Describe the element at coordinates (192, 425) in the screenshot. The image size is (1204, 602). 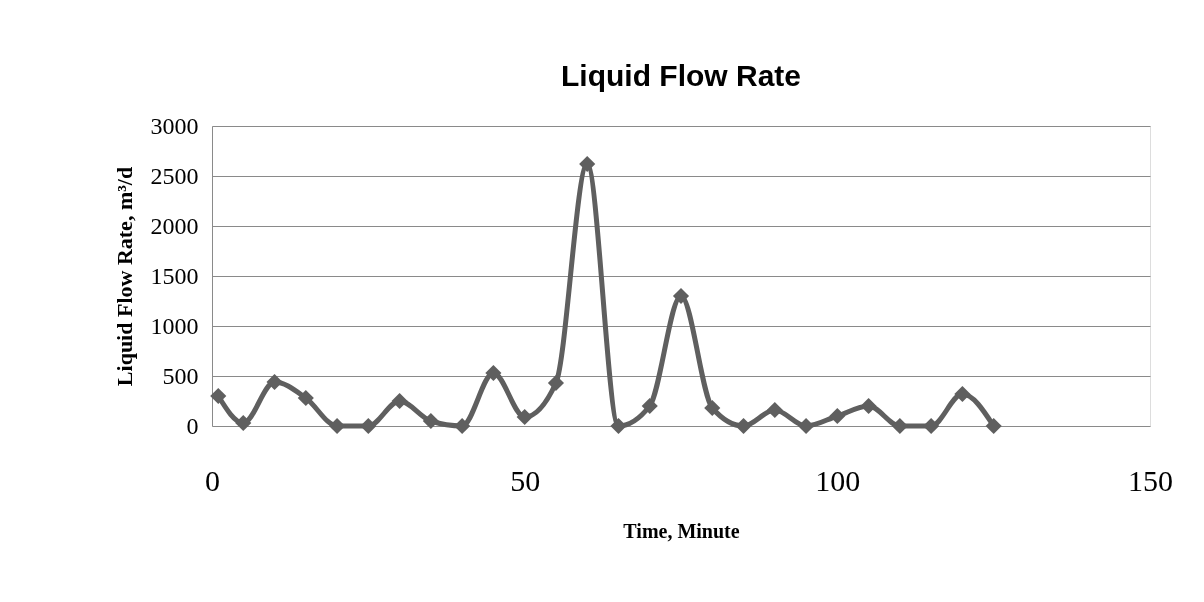
I see `y-tick-label: 0` at that location.